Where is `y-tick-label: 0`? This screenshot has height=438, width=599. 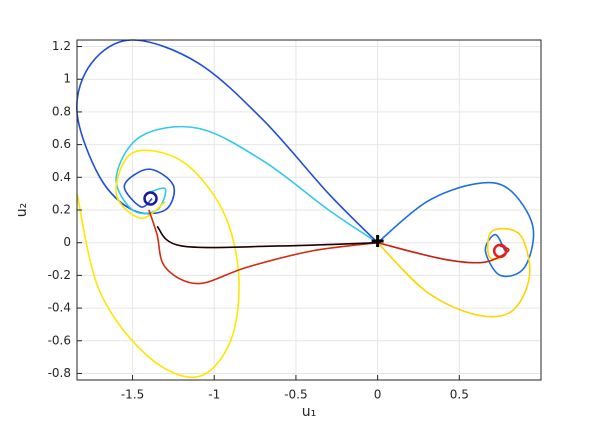 y-tick-label: 0 is located at coordinates (67, 242).